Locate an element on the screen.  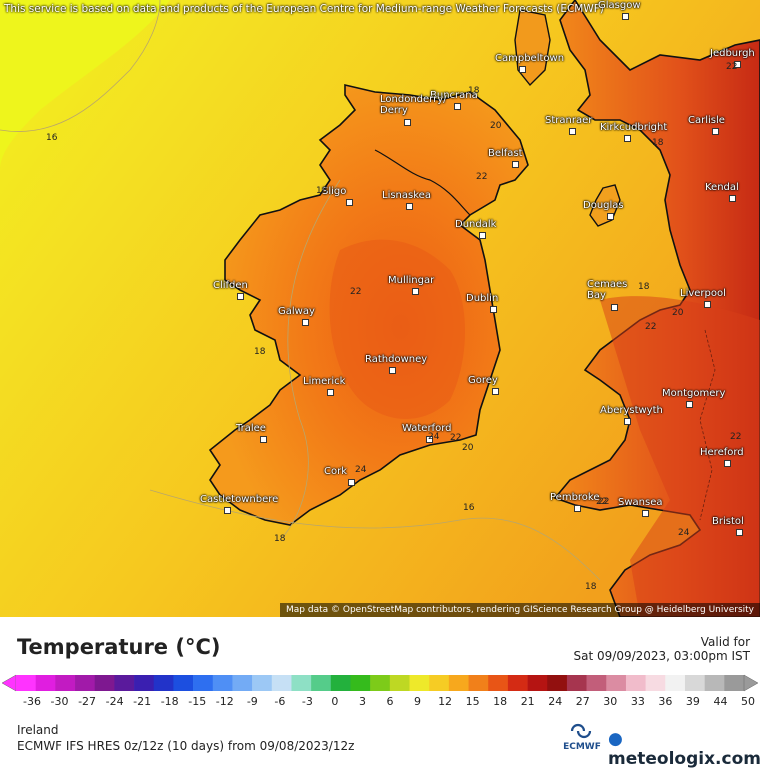
scale-tick-label: -27 is located at coordinates (87, 701).